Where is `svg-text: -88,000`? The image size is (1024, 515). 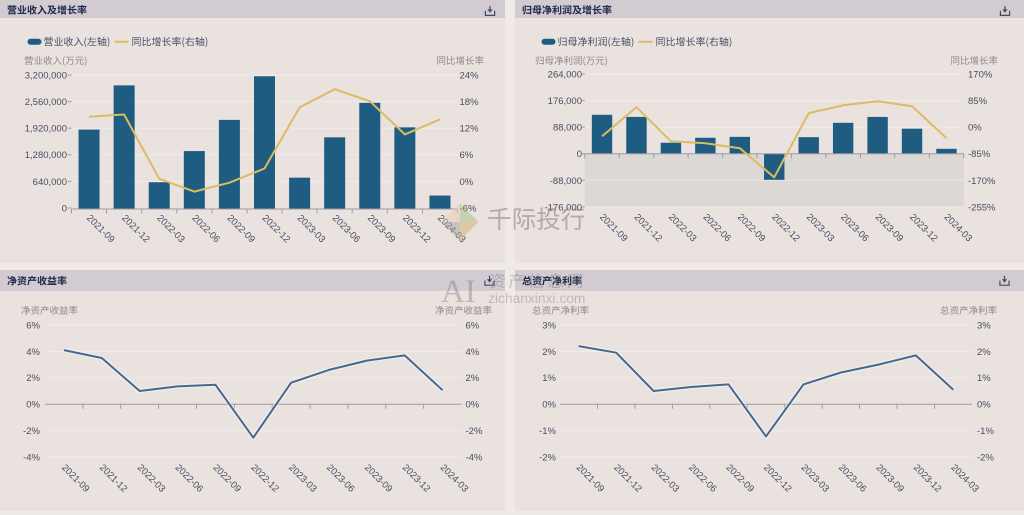 svg-text: -88,000 is located at coordinates (566, 181).